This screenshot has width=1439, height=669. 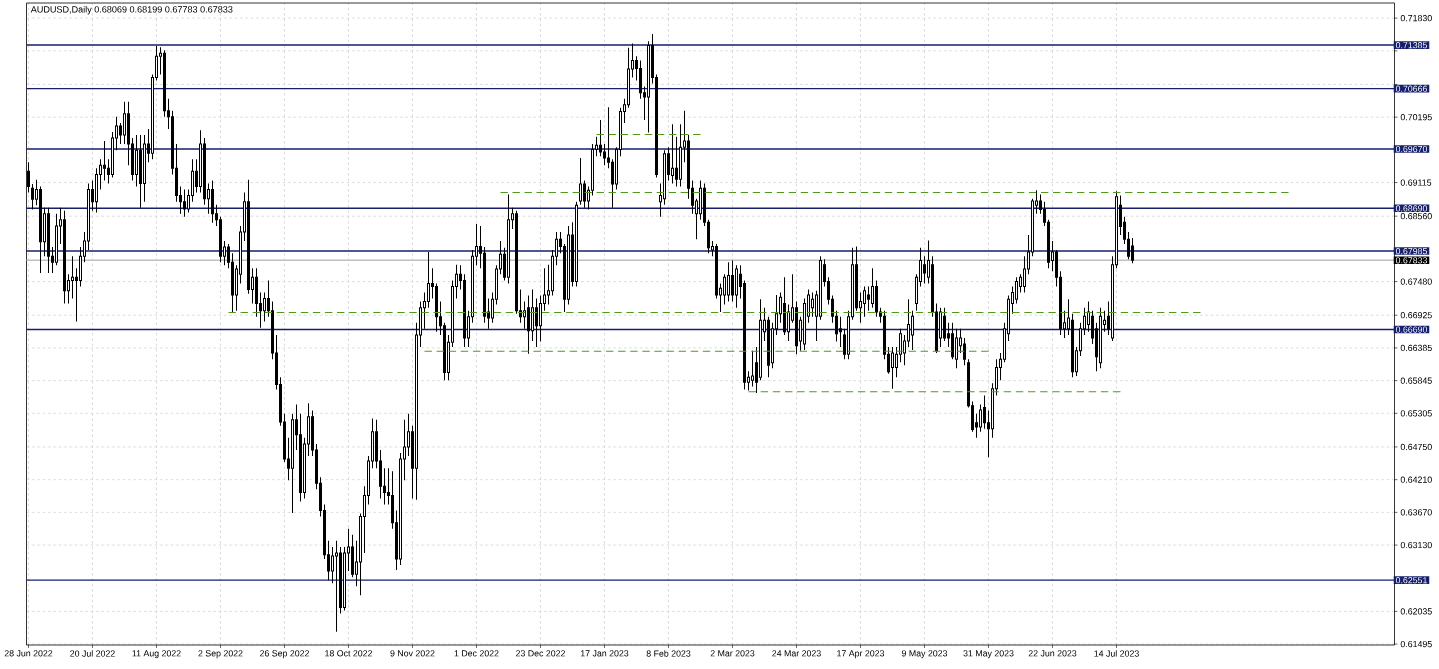 What do you see at coordinates (1416, 281) in the screenshot?
I see `y-tick-label: 0.67480` at bounding box center [1416, 281].